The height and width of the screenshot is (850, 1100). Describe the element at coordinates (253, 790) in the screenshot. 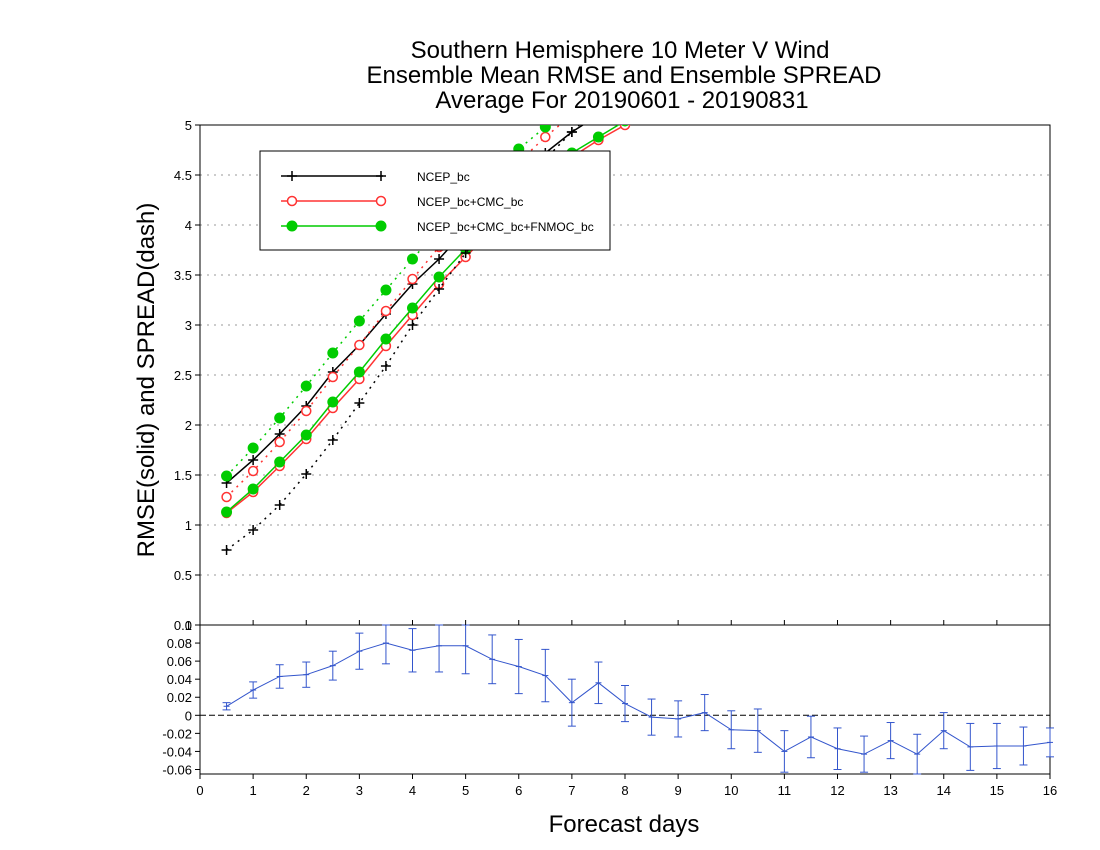

I see `x-tick-label: 1` at that location.